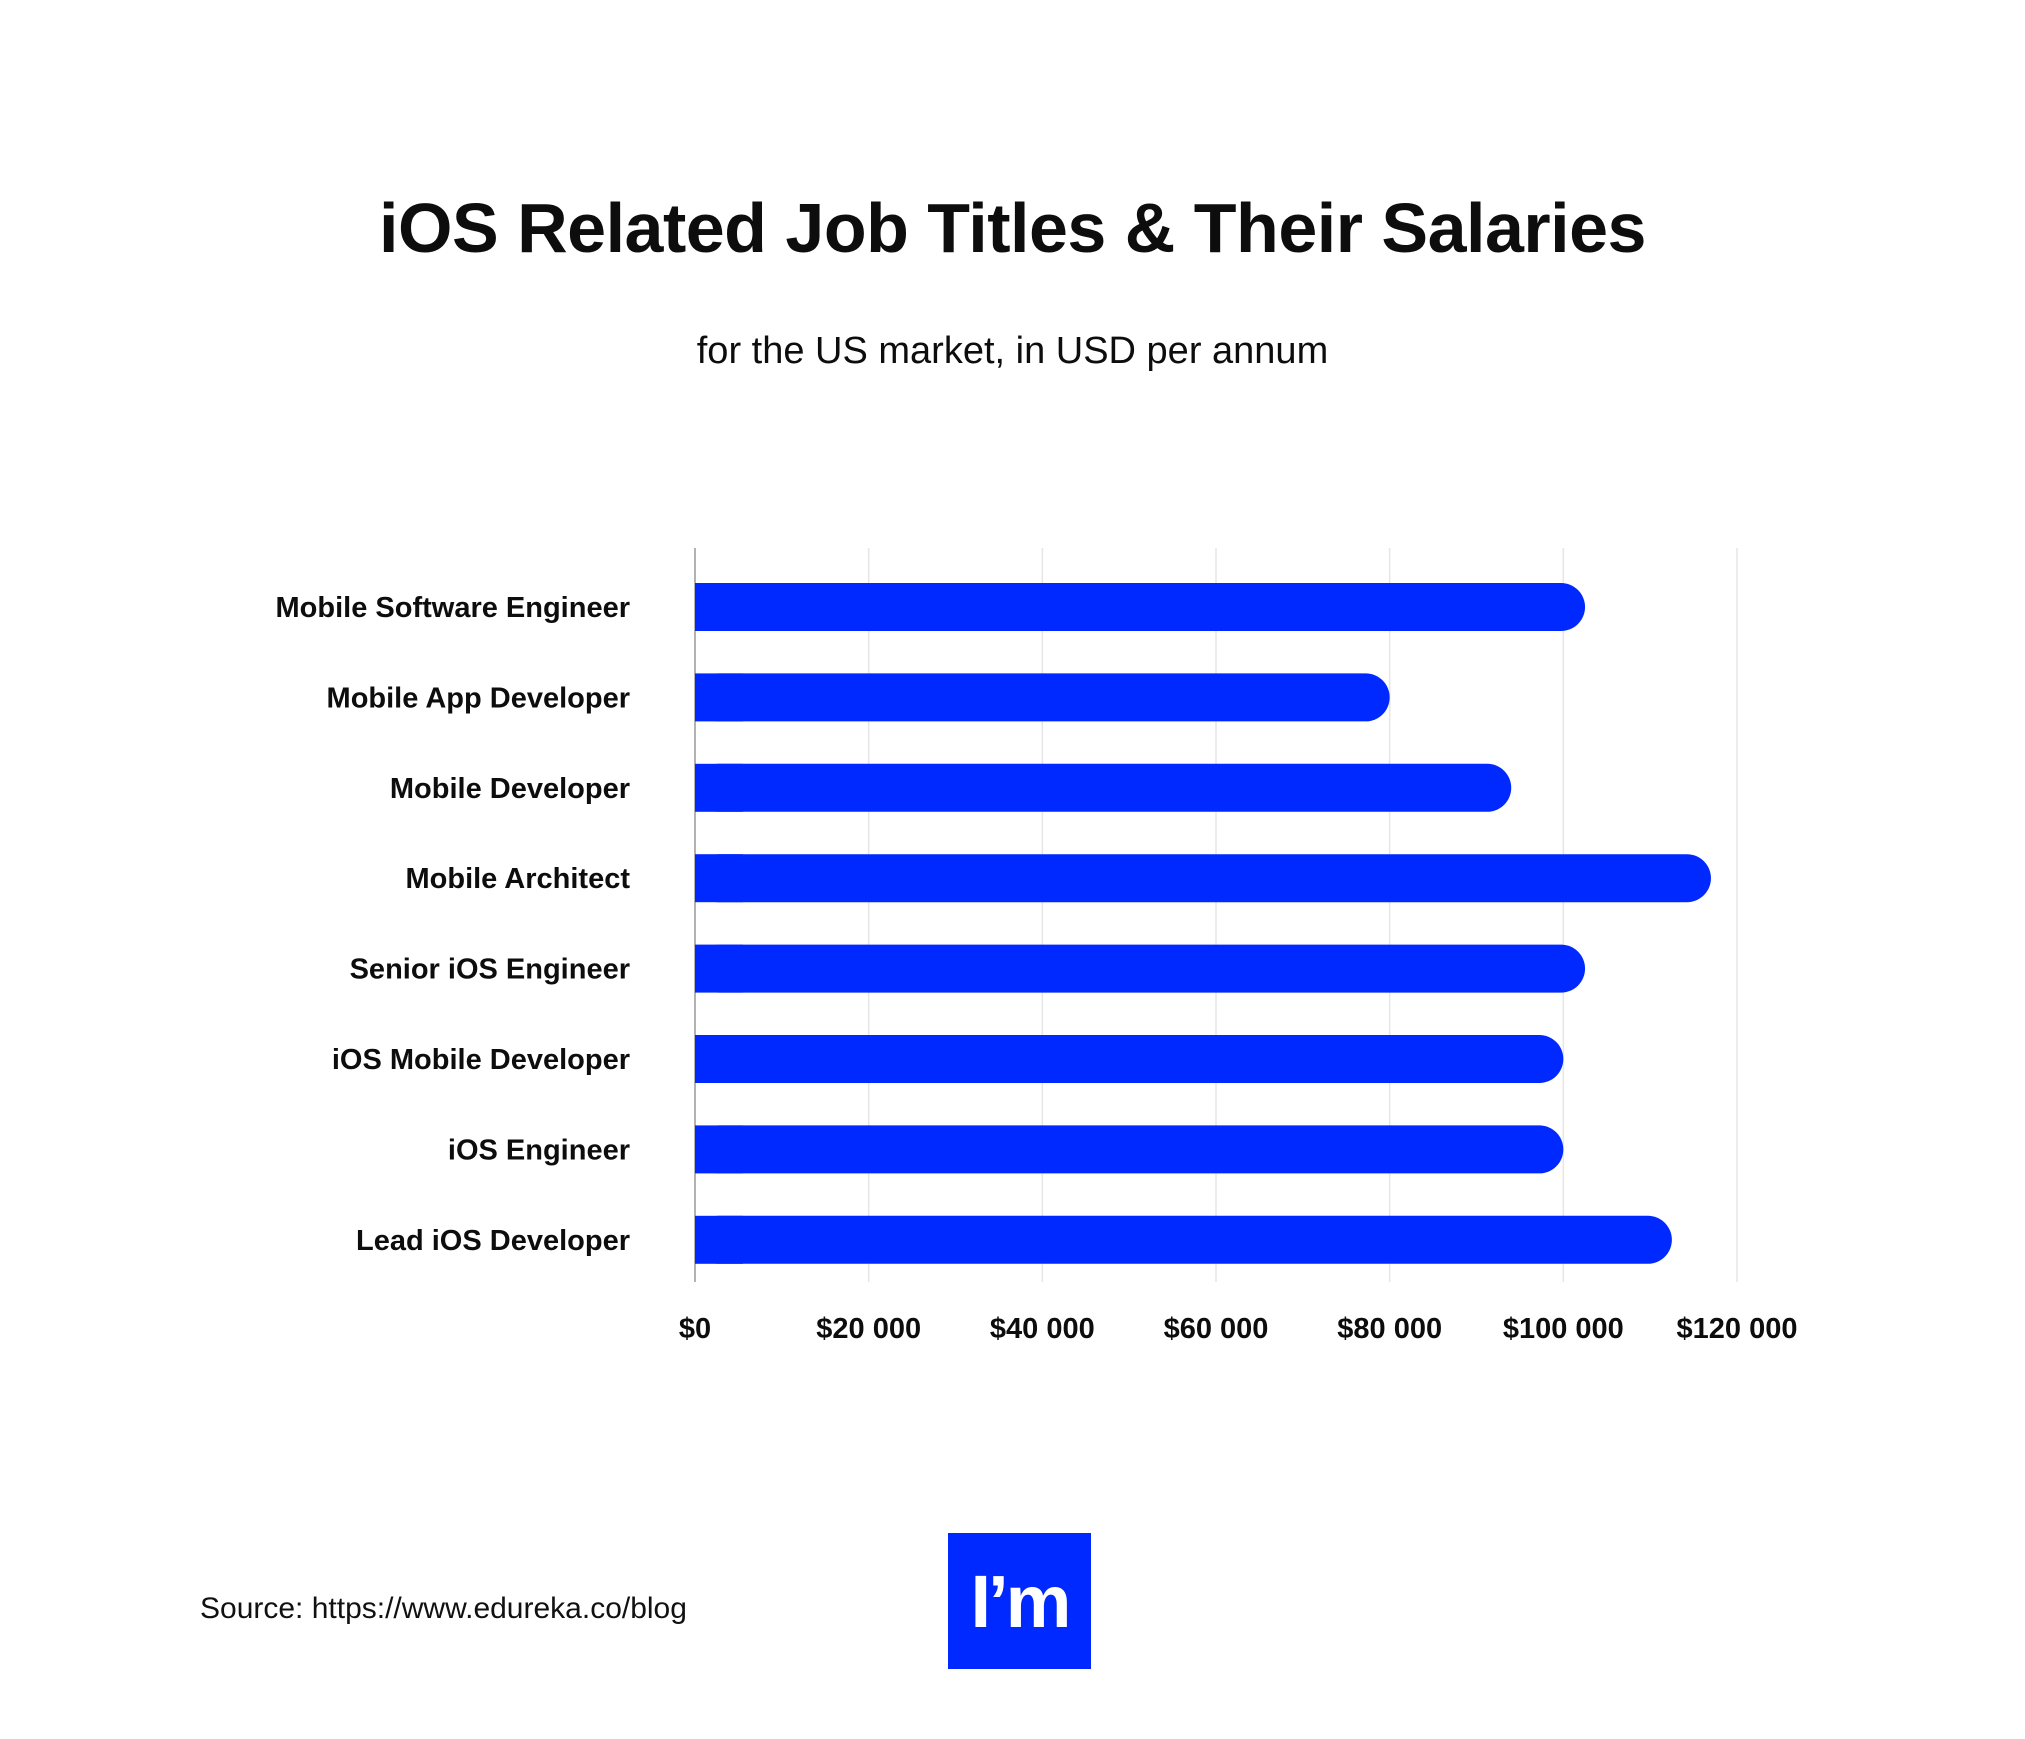  I want to click on brand-logo: I’m, so click(1019, 1601).